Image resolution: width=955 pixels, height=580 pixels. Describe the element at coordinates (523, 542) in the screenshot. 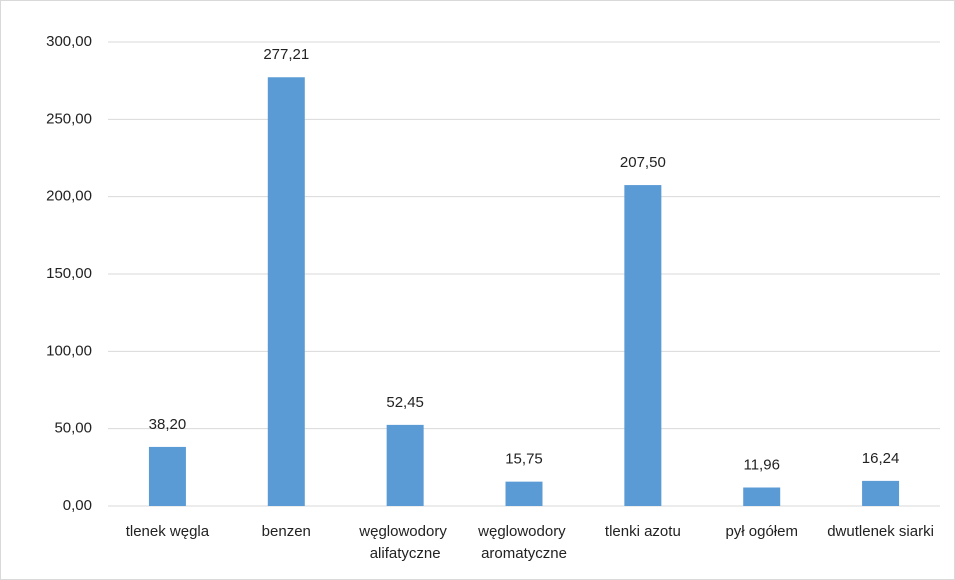

I see `x-tick-label: węglowodory aromatyczne` at that location.